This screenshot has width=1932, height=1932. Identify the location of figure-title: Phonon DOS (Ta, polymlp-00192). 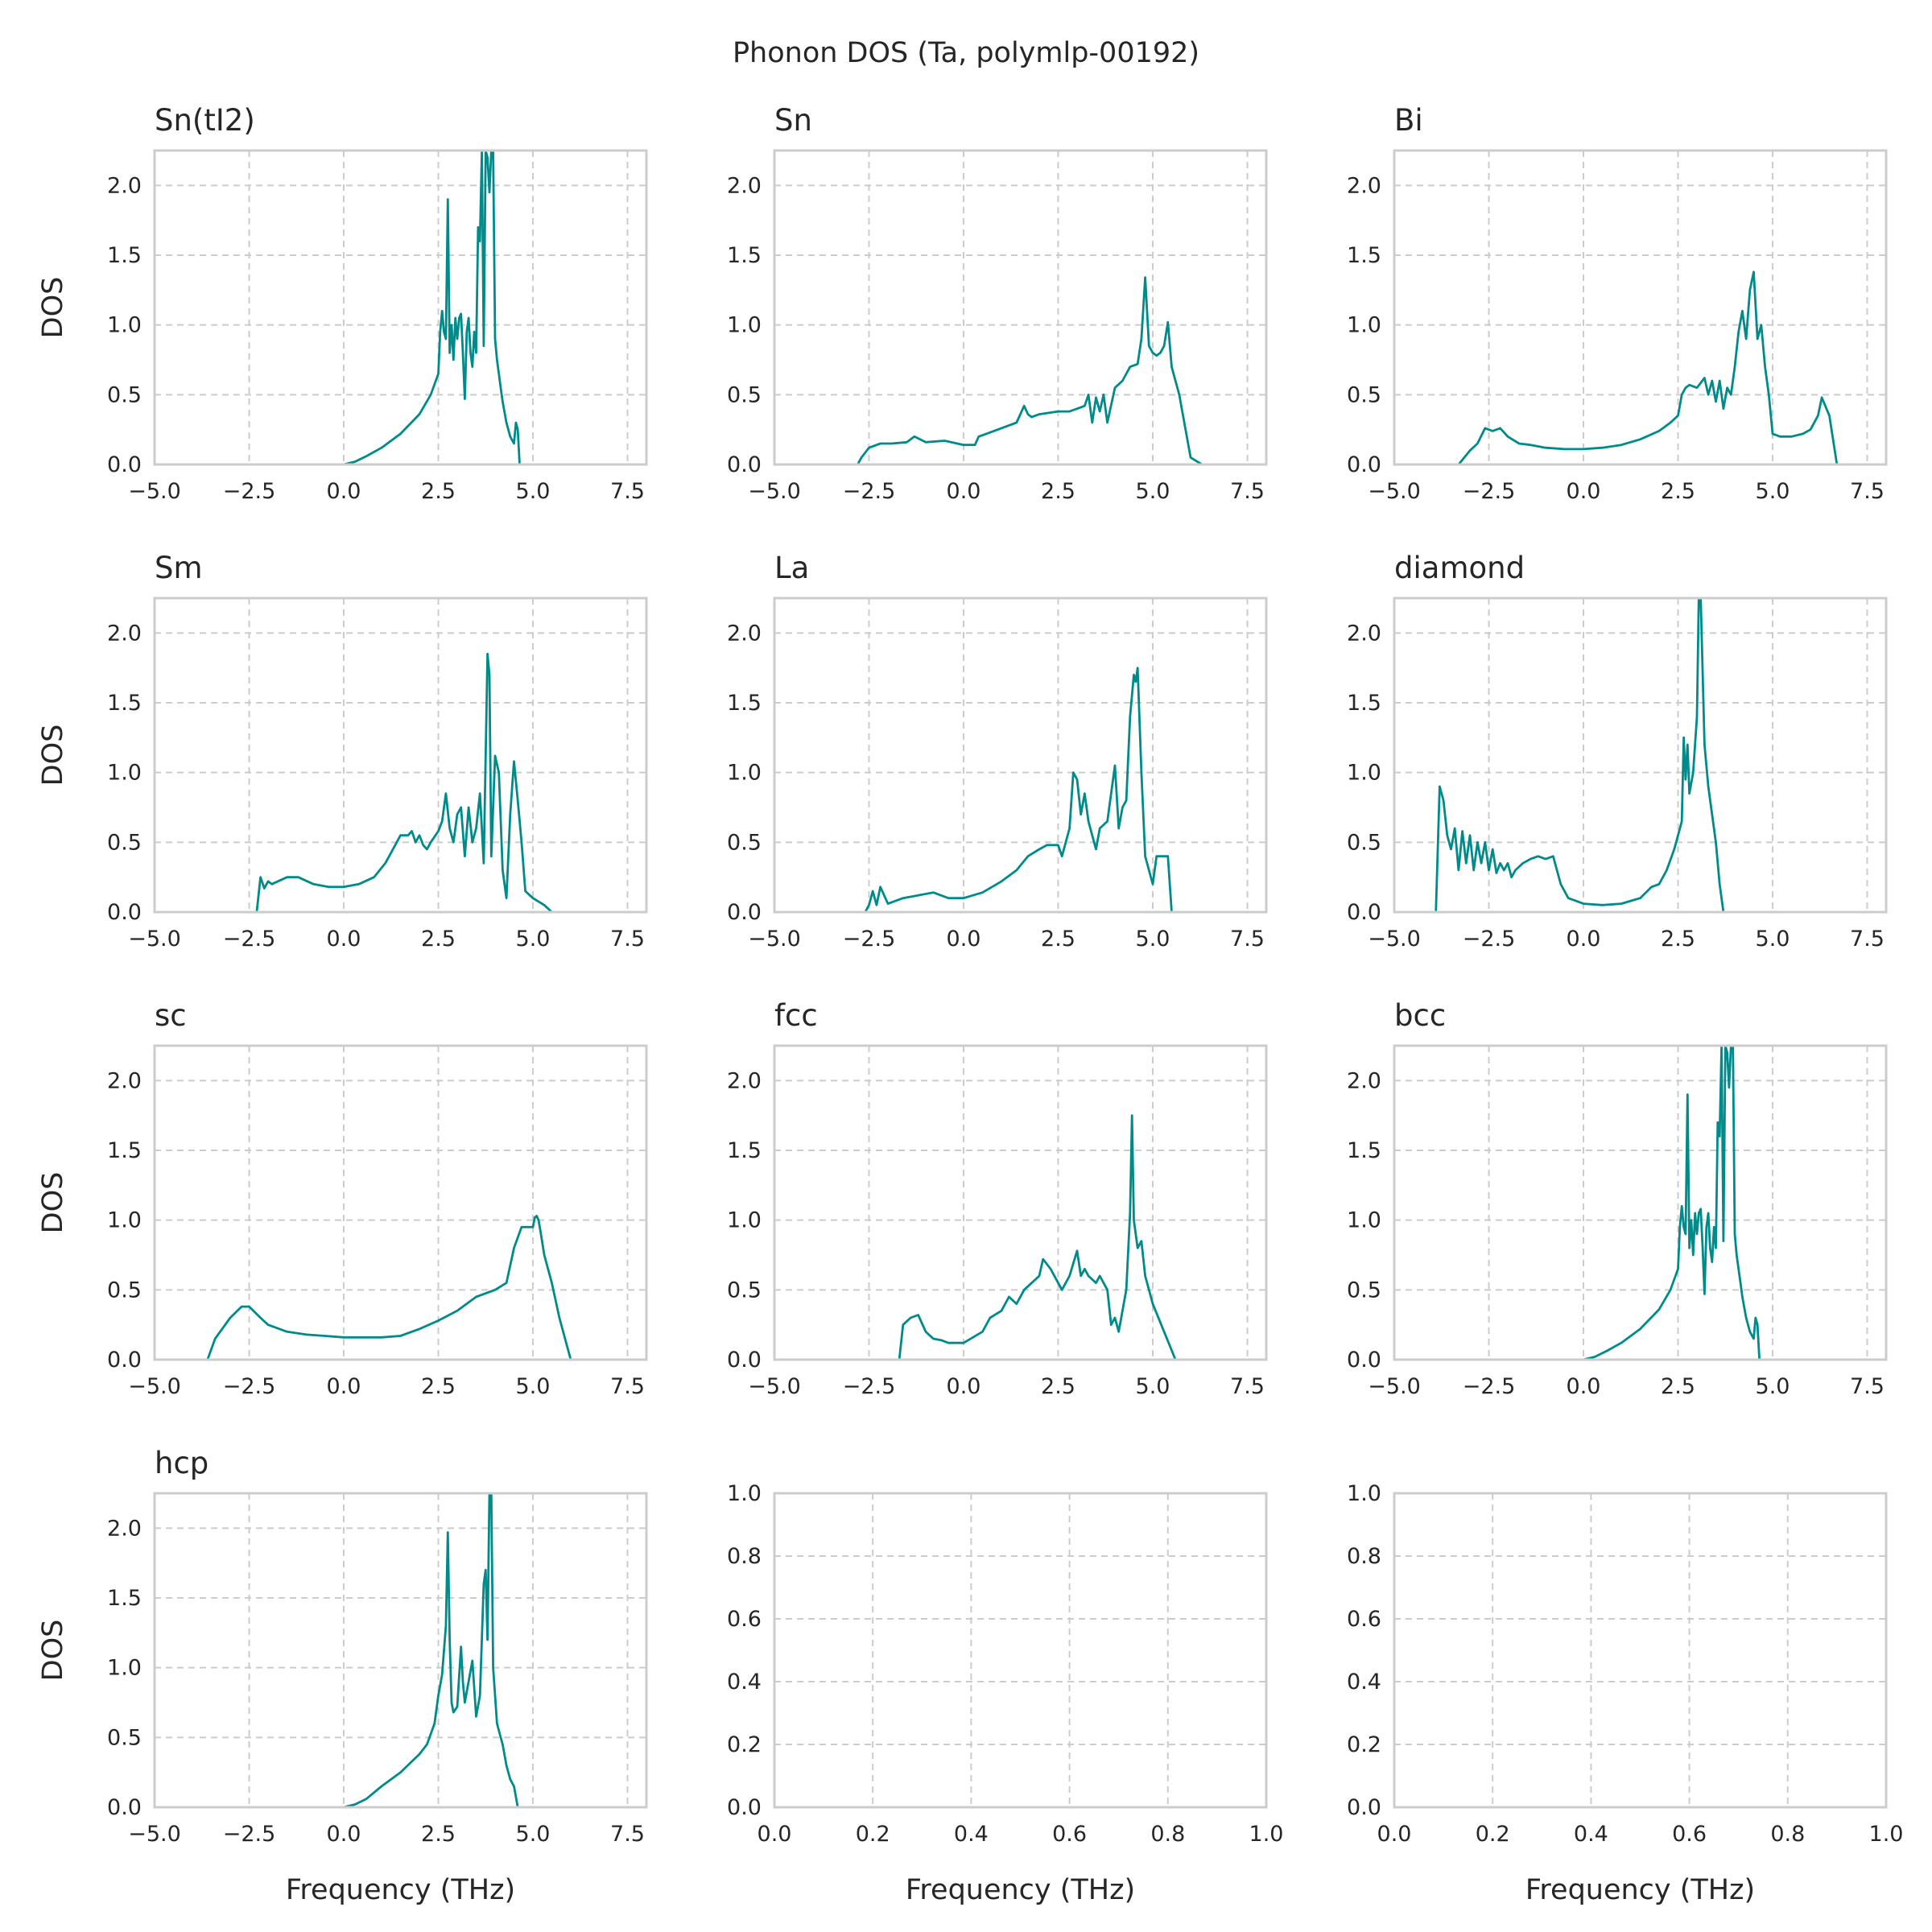
(966, 53).